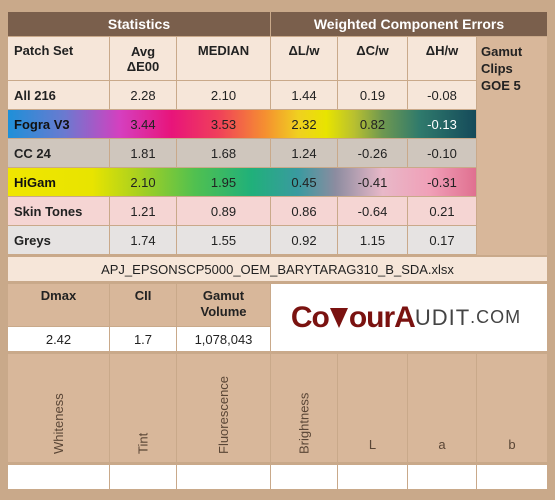  I want to click on weighted-errors-header: Weighted Component Errors, so click(409, 24).